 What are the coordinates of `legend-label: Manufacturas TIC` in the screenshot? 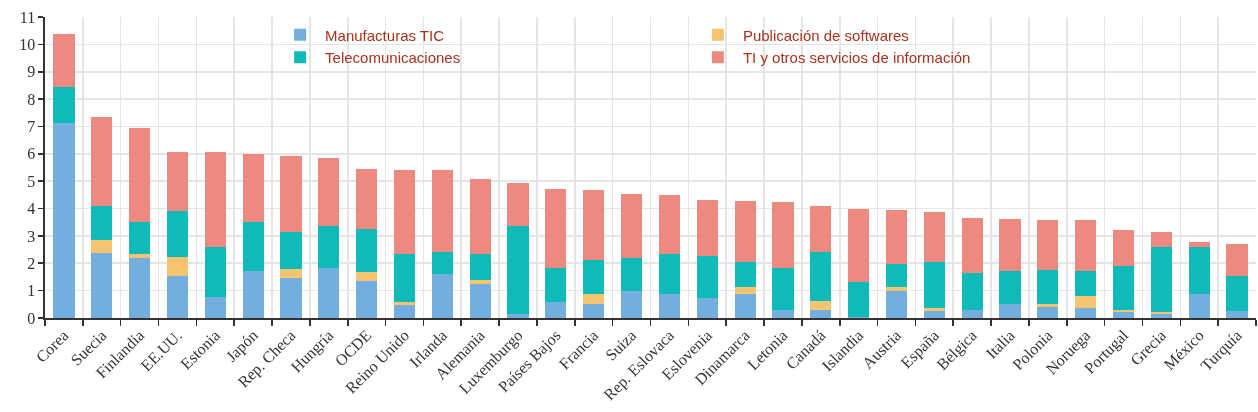 It's located at (385, 35).